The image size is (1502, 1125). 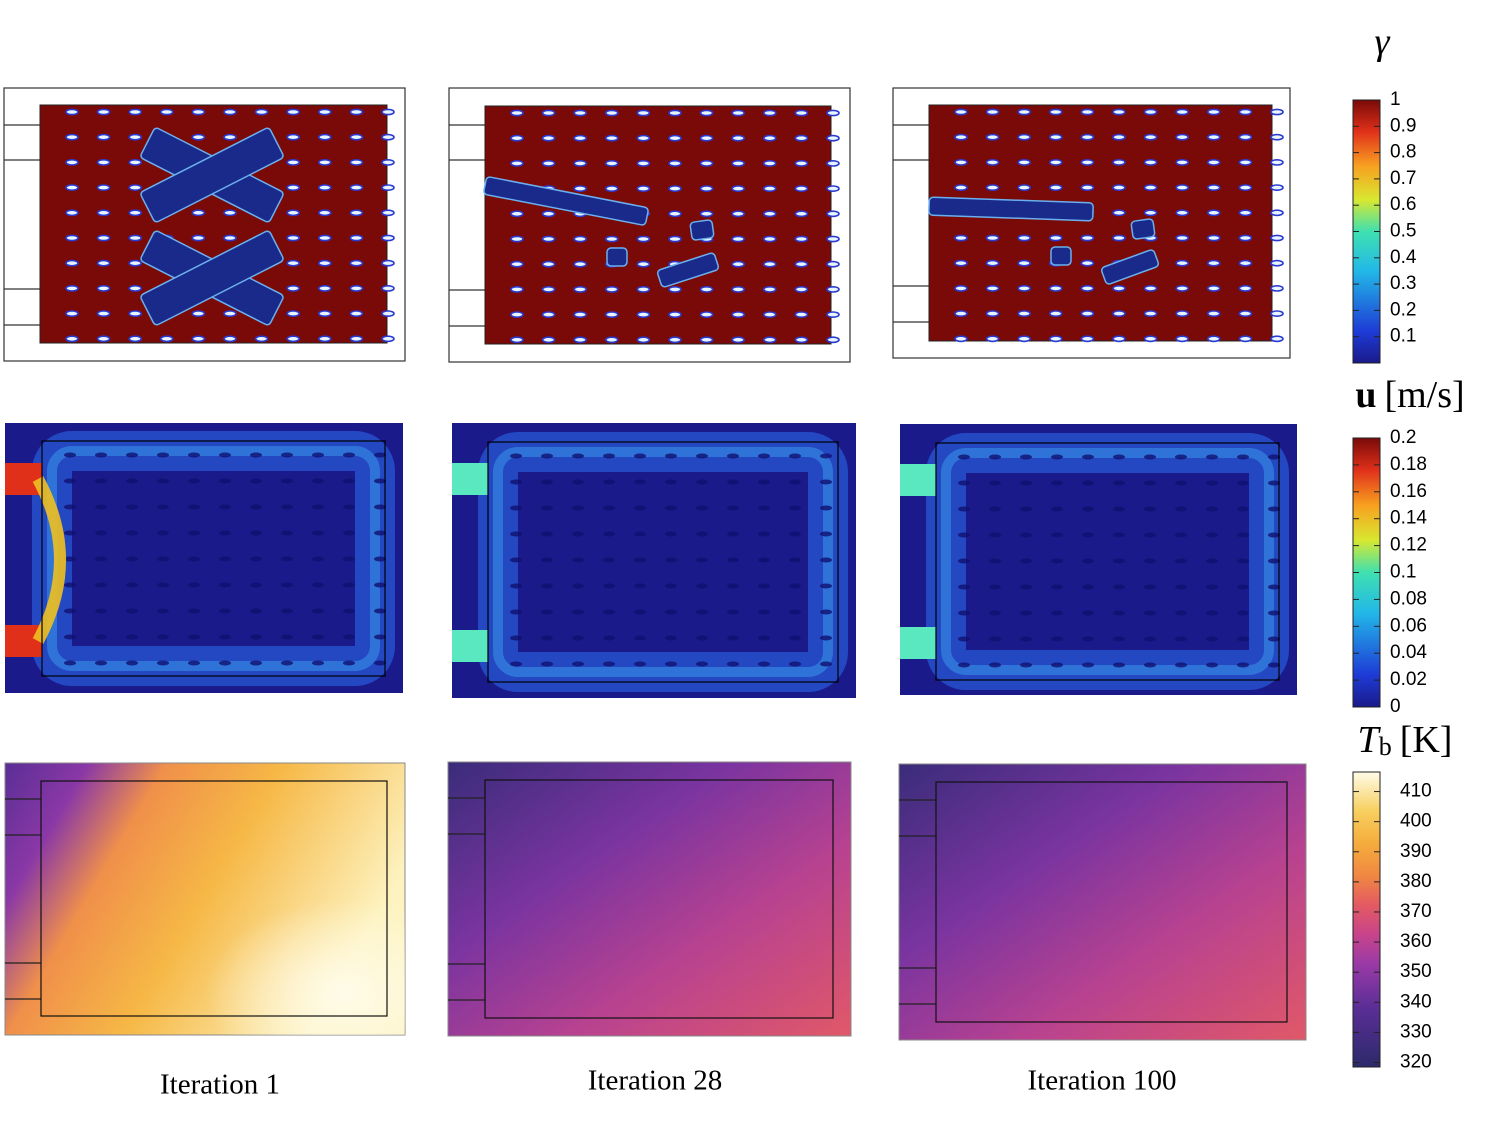 What do you see at coordinates (1403, 437) in the screenshot?
I see `tick-label: 0.2` at bounding box center [1403, 437].